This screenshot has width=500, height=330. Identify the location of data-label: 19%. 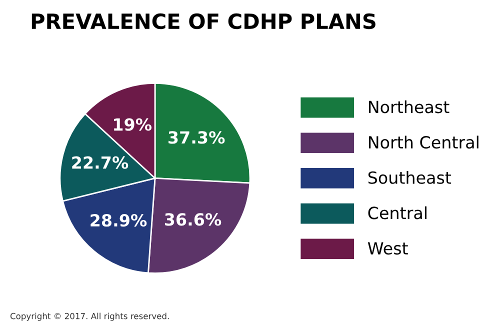
(133, 124).